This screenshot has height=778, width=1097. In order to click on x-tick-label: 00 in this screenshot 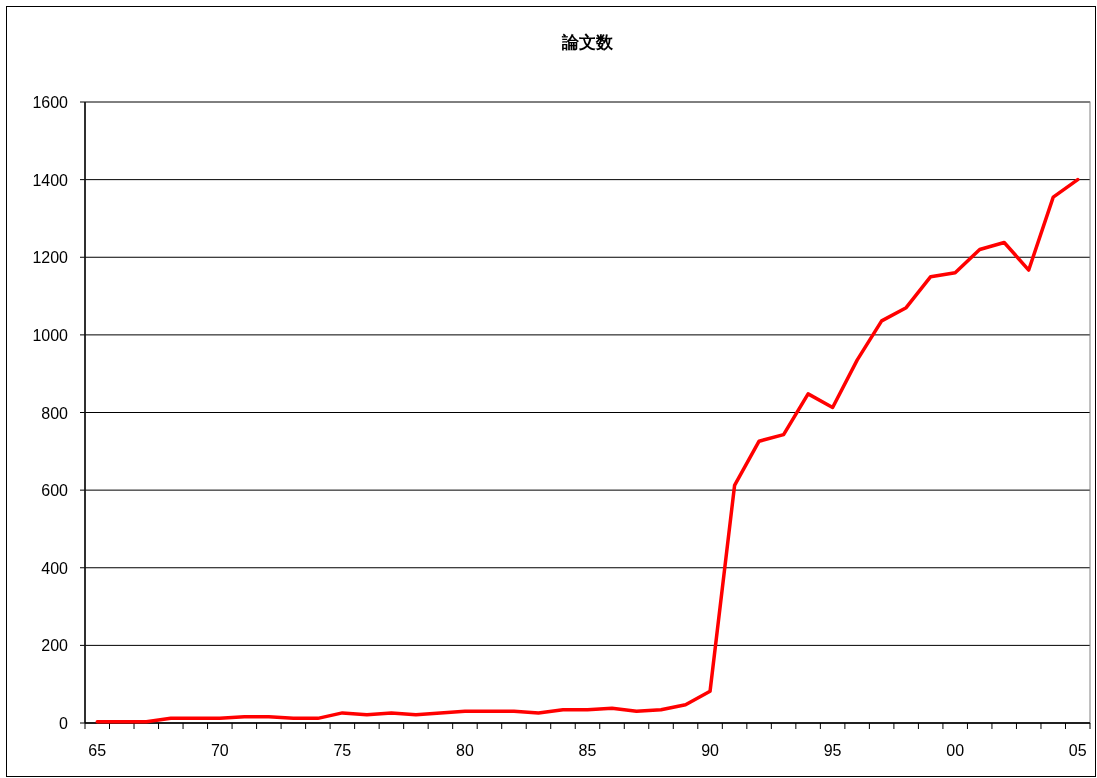, I will do `click(955, 750)`.